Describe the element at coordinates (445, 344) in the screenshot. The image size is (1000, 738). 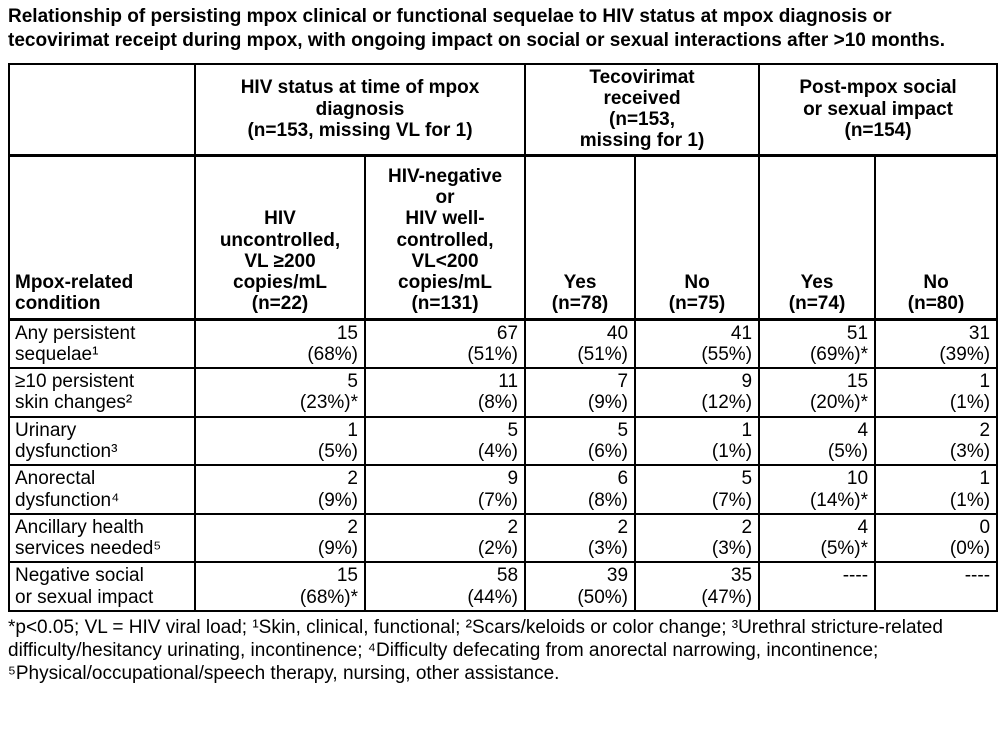
I see `value-cell: 67 (51%)` at that location.